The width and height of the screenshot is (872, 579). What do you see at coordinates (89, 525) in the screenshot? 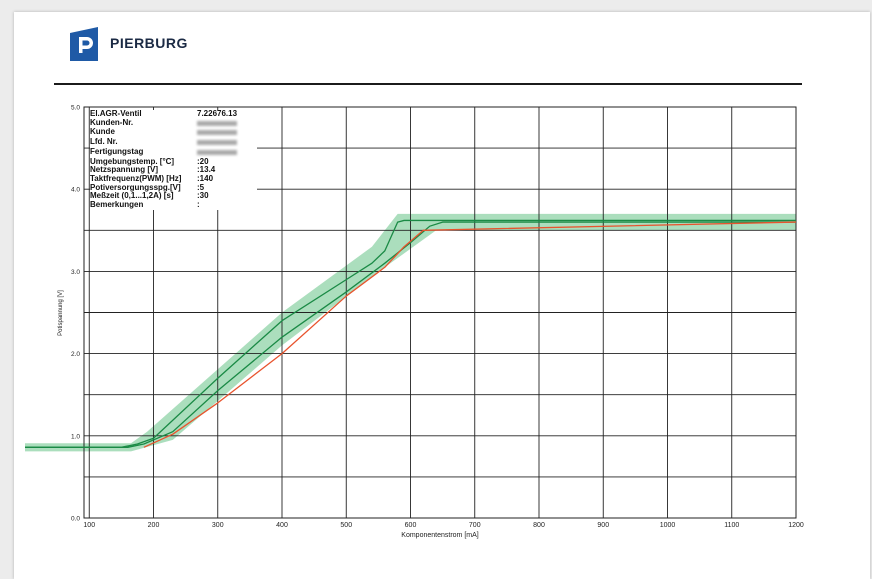
I see `x-tick-label: 100` at bounding box center [89, 525].